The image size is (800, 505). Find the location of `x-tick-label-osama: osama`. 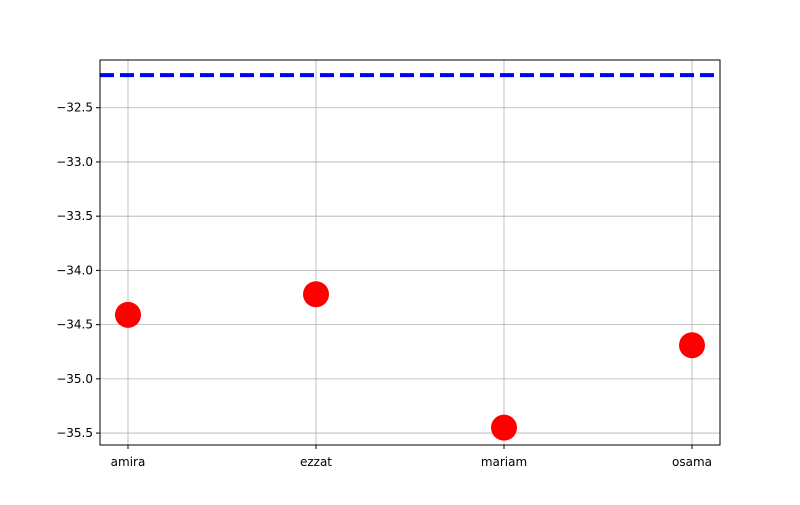

x-tick-label-osama: osama is located at coordinates (692, 462).